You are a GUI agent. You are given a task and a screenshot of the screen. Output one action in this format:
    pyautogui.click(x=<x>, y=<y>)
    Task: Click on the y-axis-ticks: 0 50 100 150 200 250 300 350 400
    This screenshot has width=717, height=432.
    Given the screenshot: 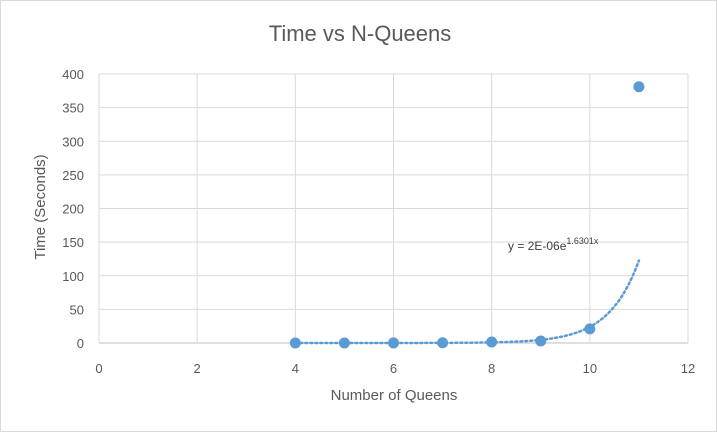 What is the action you would take?
    pyautogui.click(x=73, y=209)
    